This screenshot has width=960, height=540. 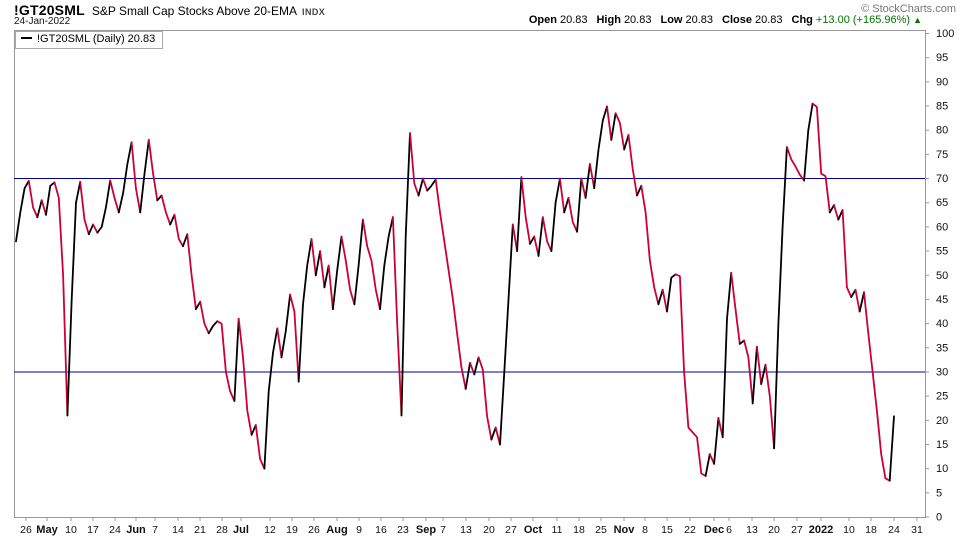 I want to click on x-axis-label: 19, so click(x=292, y=530).